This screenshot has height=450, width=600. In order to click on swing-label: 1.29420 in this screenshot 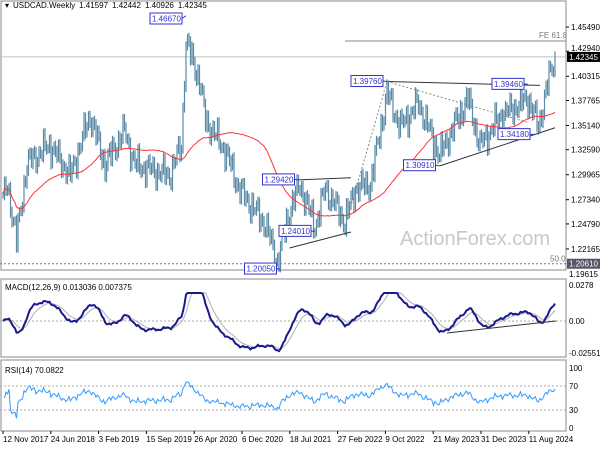, I will do `click(279, 179)`.